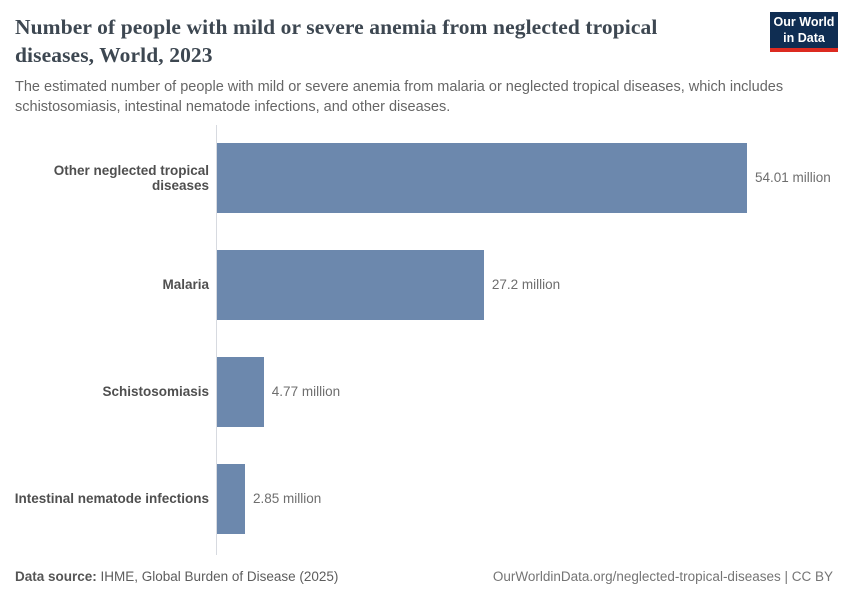 The height and width of the screenshot is (600, 850). I want to click on value-label: 4.77 million, so click(306, 391).